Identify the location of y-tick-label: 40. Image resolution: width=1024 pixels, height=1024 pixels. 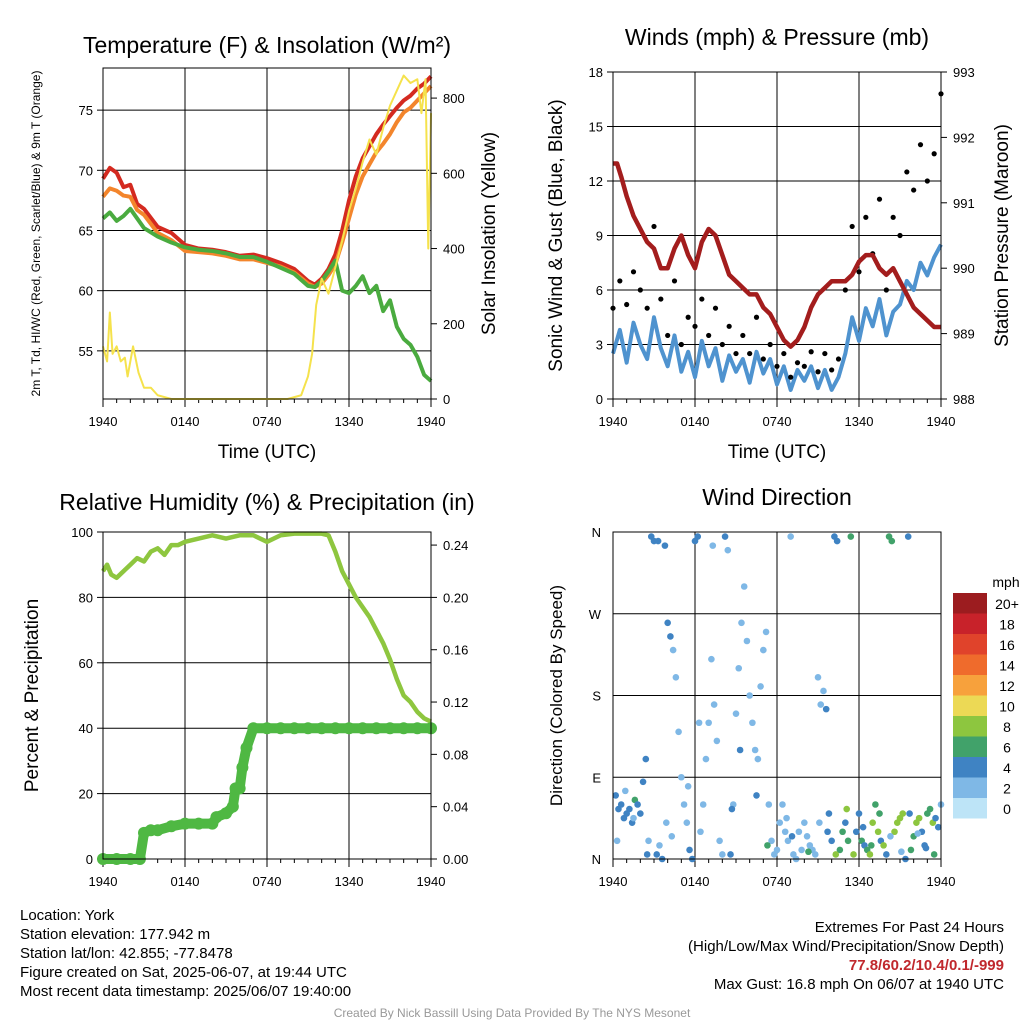
(86, 728).